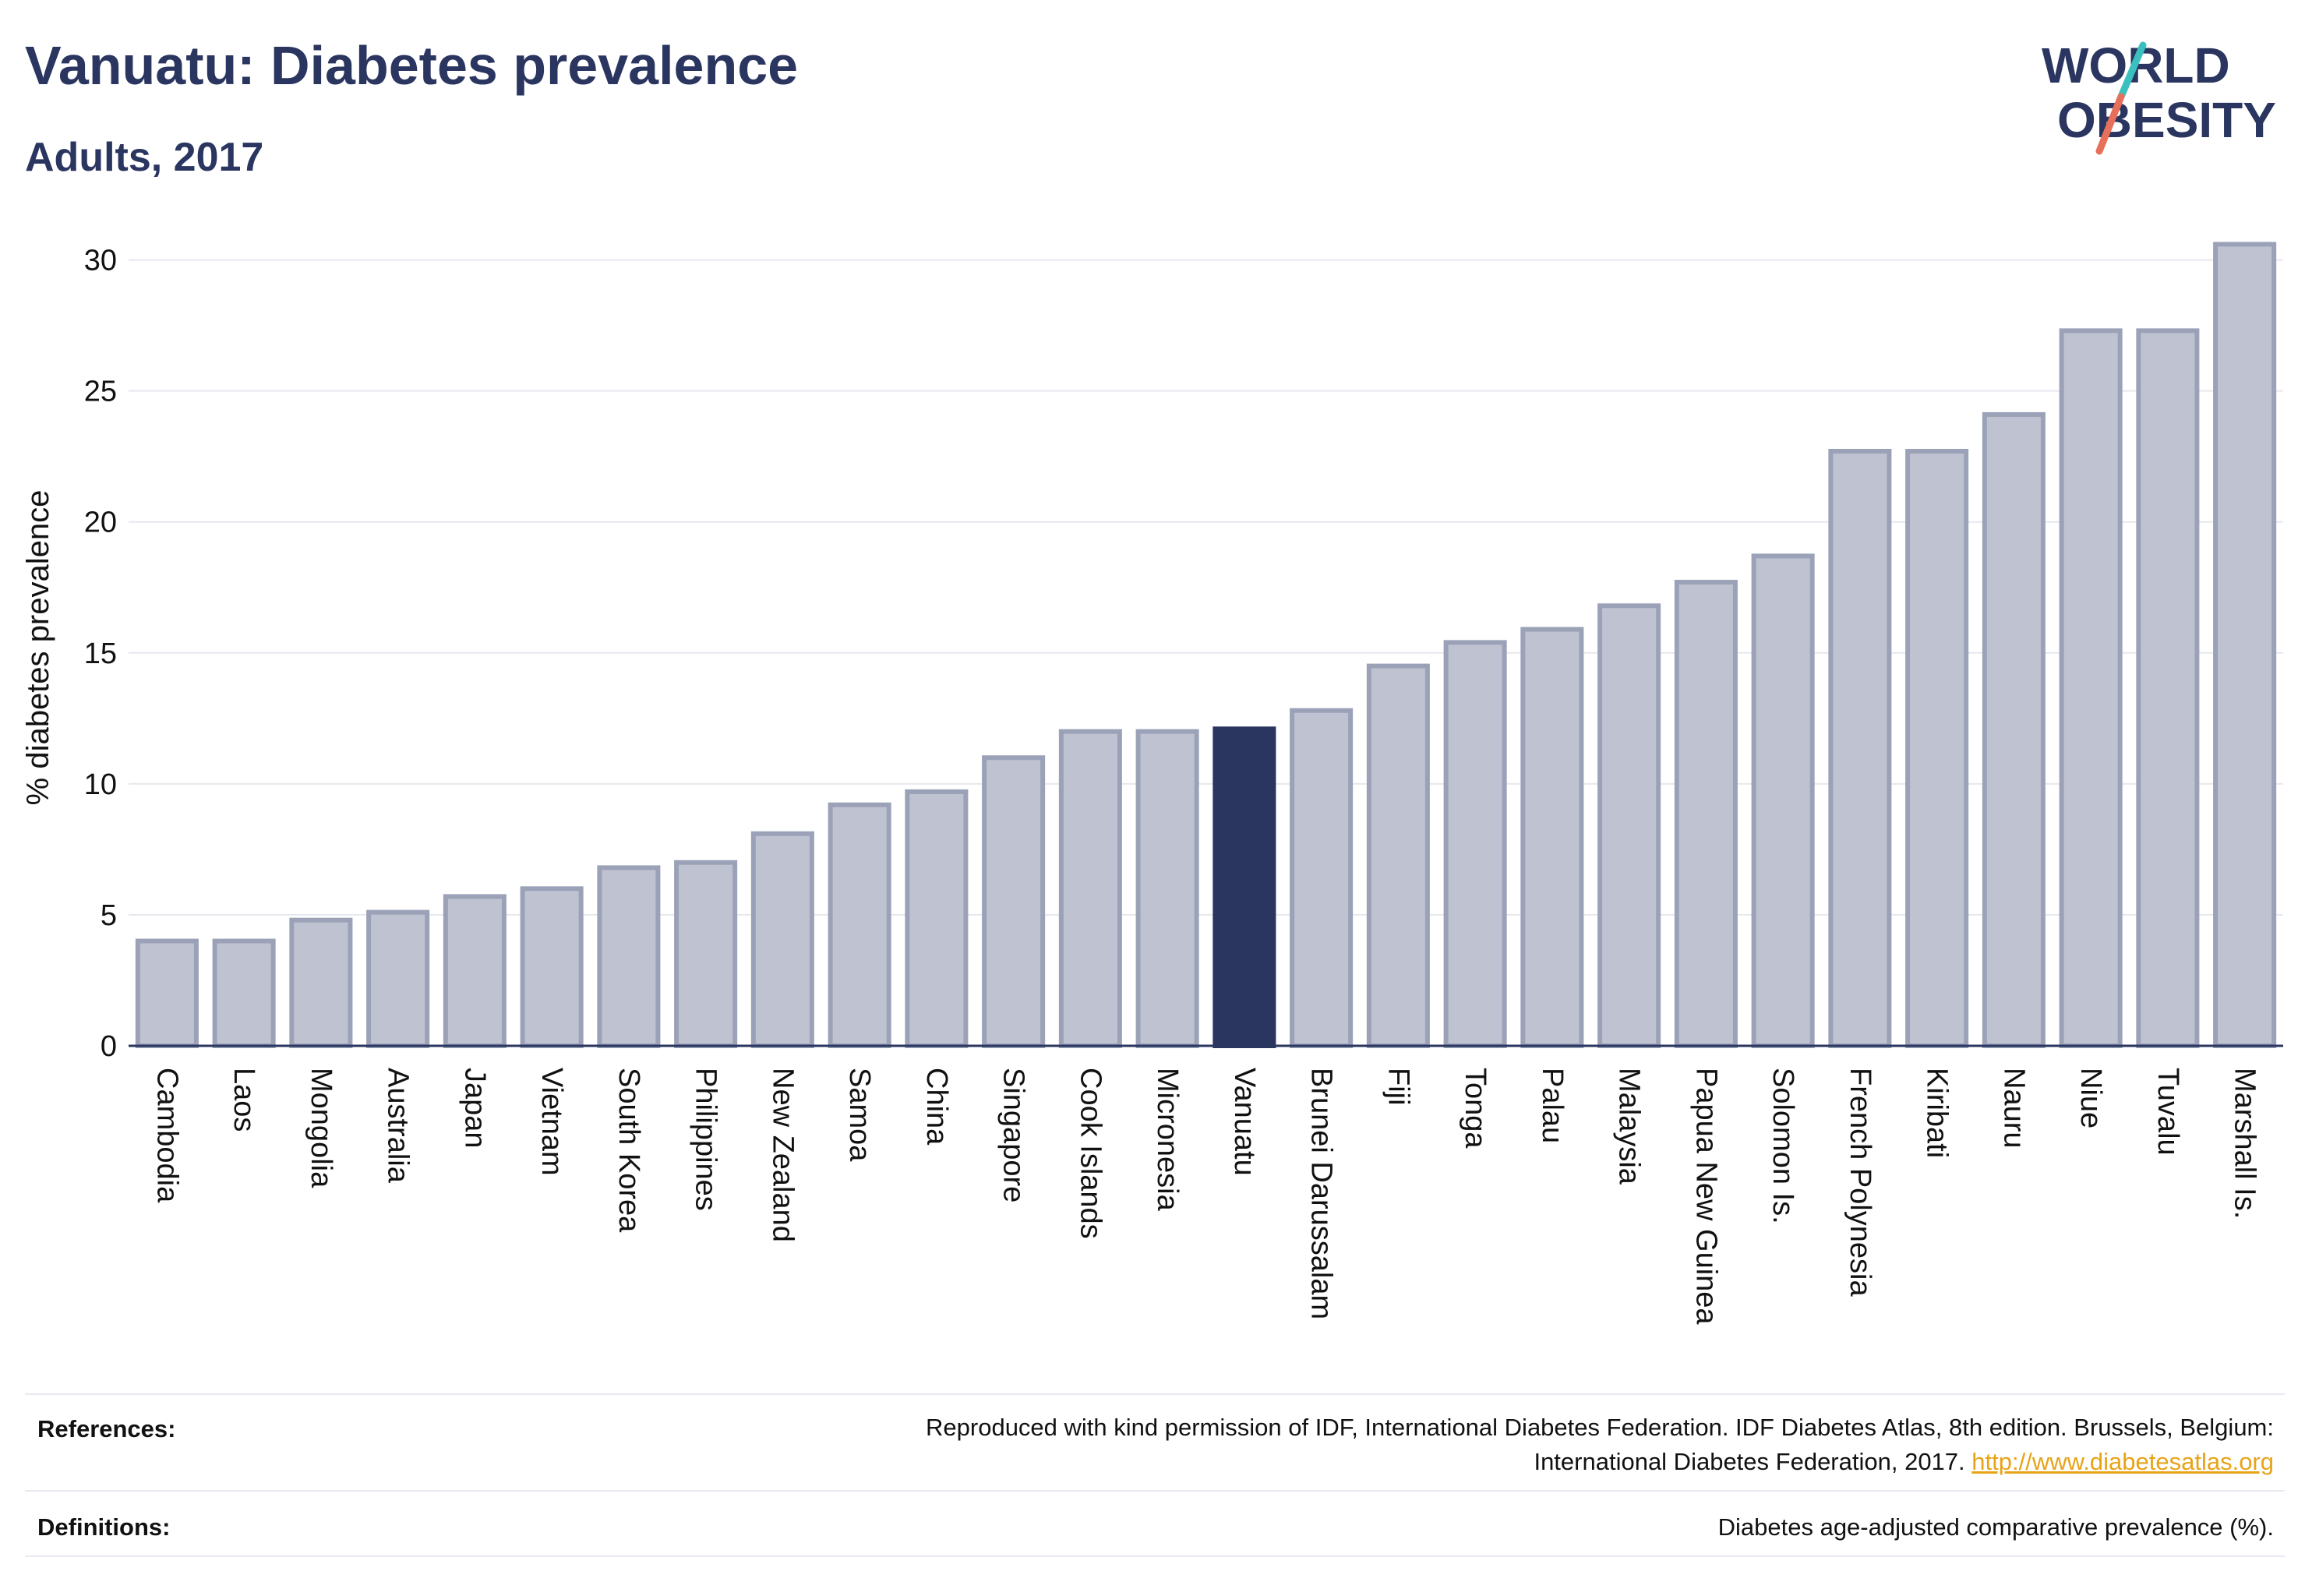 This screenshot has width=2305, height=1596. Describe the element at coordinates (1398, 1087) in the screenshot. I see `x-tick-label: Fiji` at that location.